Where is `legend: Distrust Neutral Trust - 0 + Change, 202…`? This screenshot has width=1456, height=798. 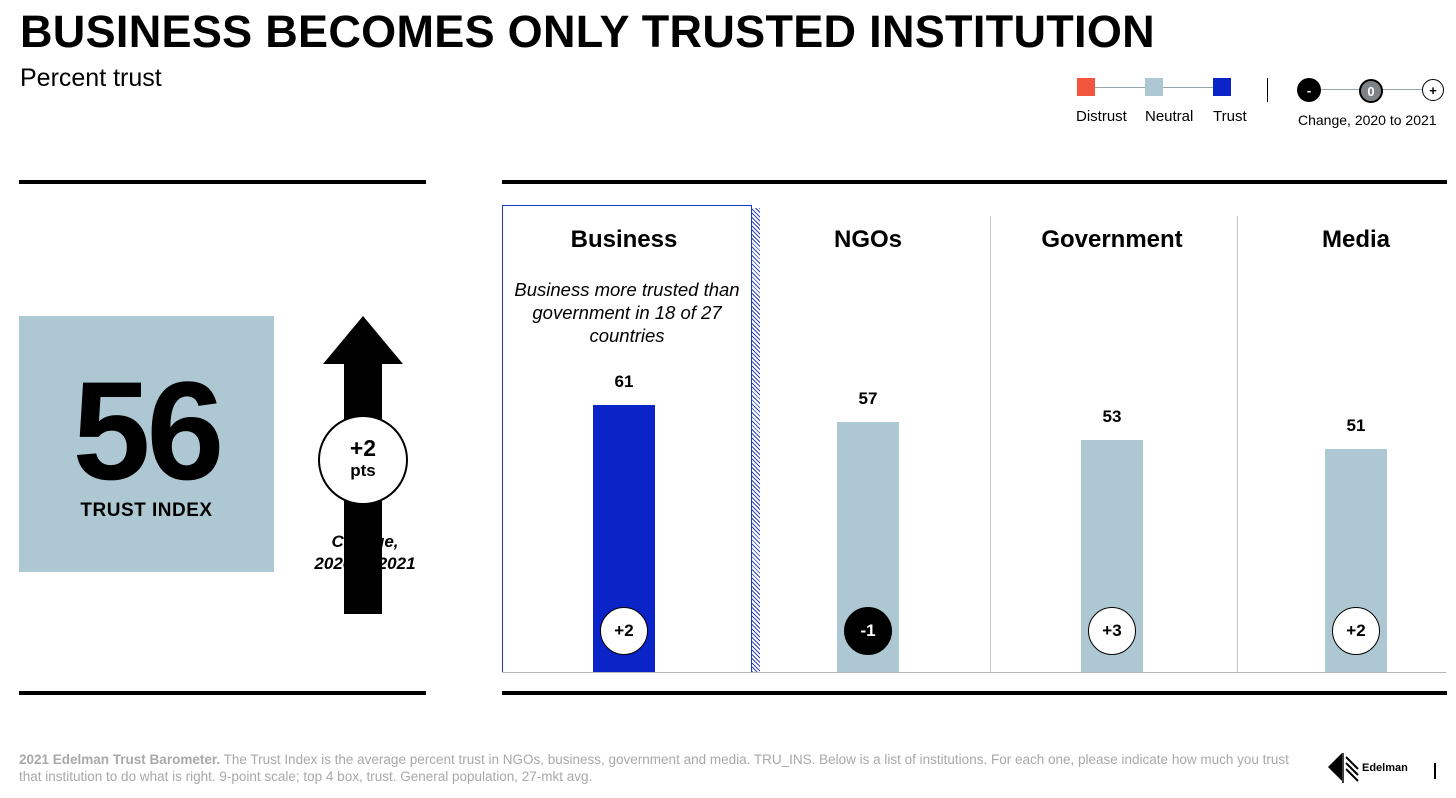
legend: Distrust Neutral Trust - 0 + Change, 202… is located at coordinates (1260, 106).